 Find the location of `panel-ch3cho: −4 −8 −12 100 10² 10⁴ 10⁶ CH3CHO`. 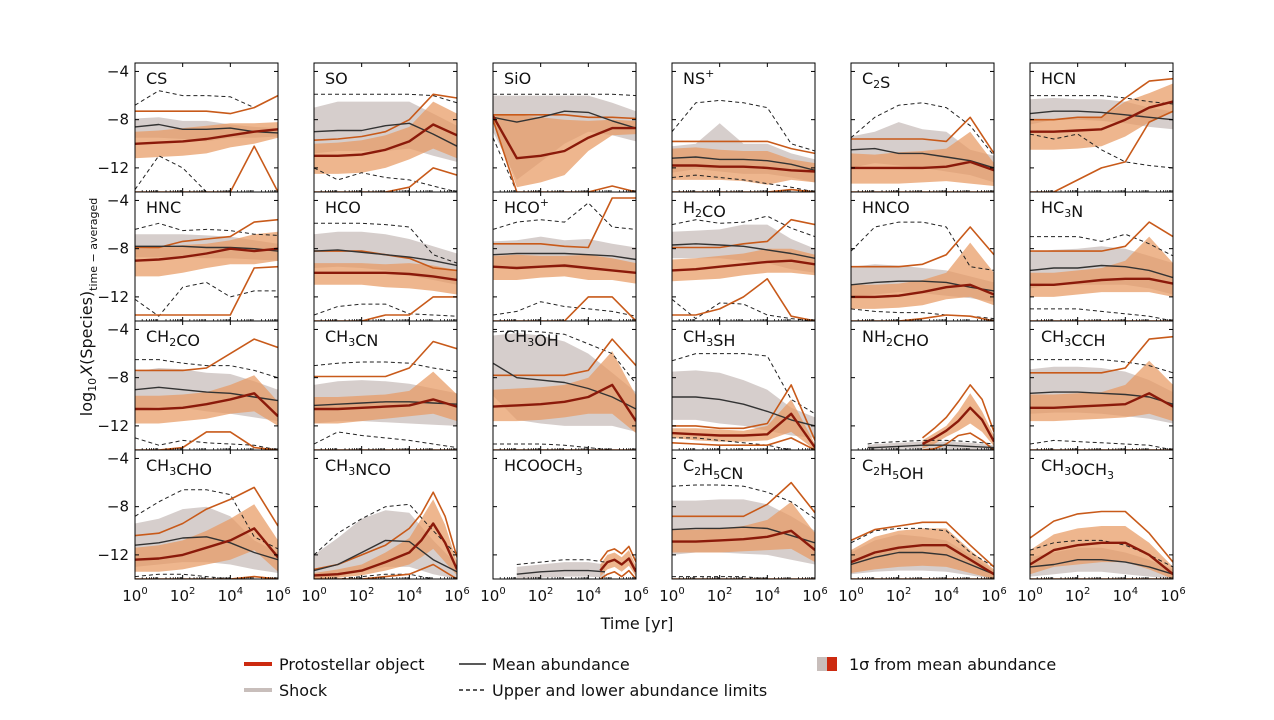

panel-ch3cho: −4 −8 −12 100 10² 10⁴ 10⁶ CH3CHO is located at coordinates (193, 527).